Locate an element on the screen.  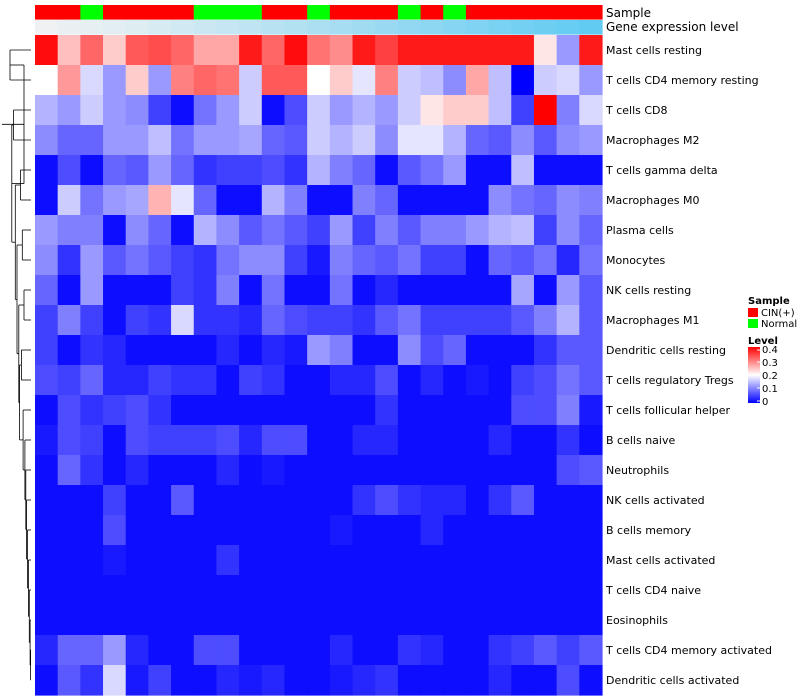
row-label: T cells follicular helper is located at coordinates (668, 410).